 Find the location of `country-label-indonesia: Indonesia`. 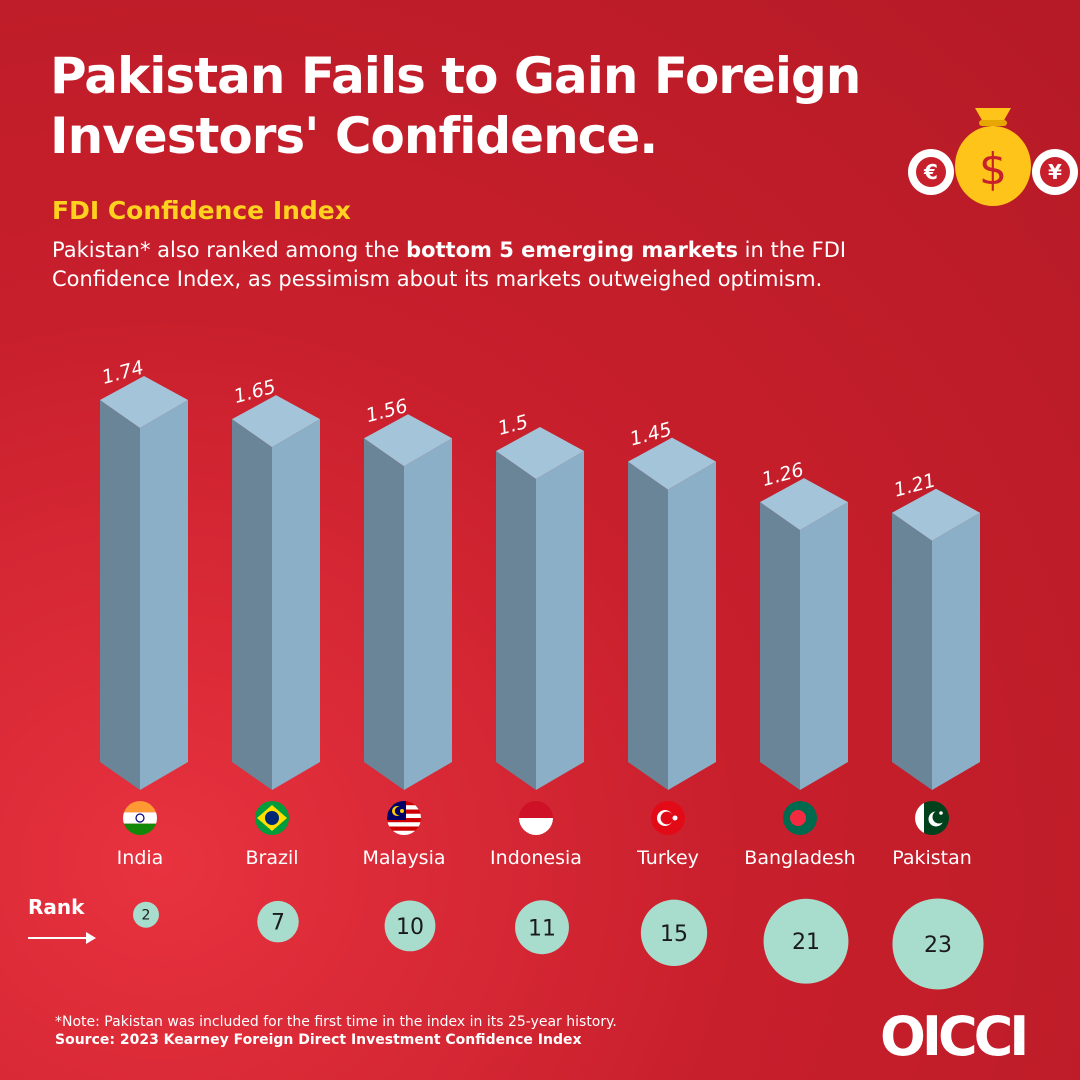

country-label-indonesia: Indonesia is located at coordinates (536, 858).